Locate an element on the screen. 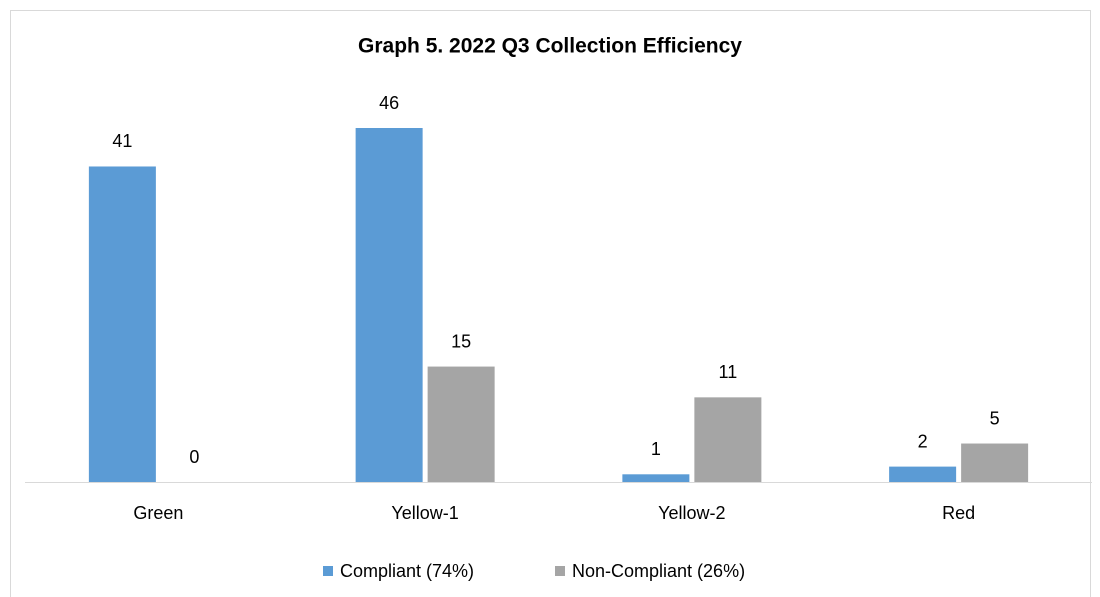 The width and height of the screenshot is (1100, 597). data-label: 46 is located at coordinates (389, 103).